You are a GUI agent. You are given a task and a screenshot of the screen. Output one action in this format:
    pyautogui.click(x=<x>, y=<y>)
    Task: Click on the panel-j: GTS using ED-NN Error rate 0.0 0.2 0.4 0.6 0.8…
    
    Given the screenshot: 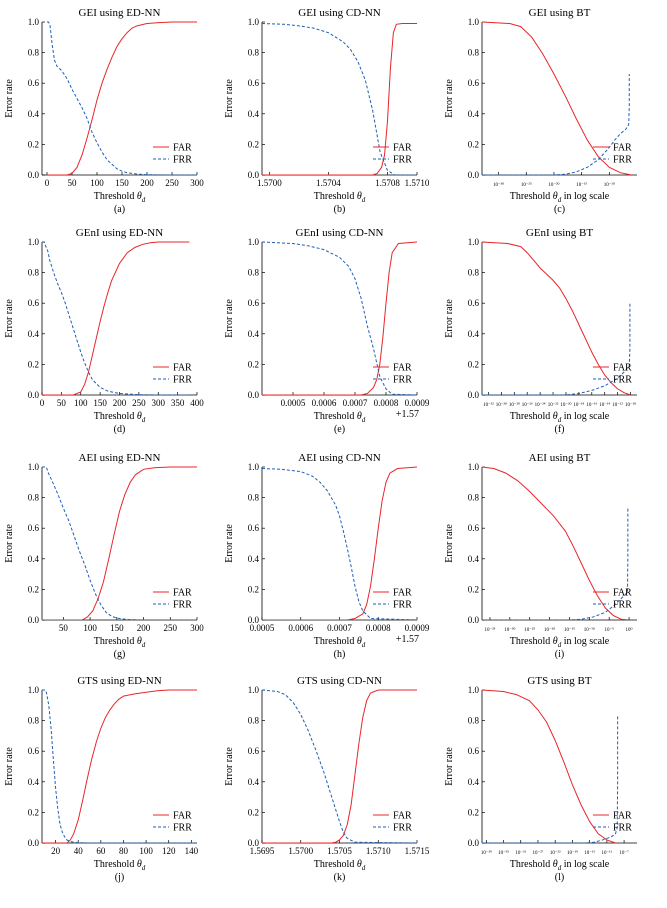 What is the action you would take?
    pyautogui.click(x=101, y=779)
    